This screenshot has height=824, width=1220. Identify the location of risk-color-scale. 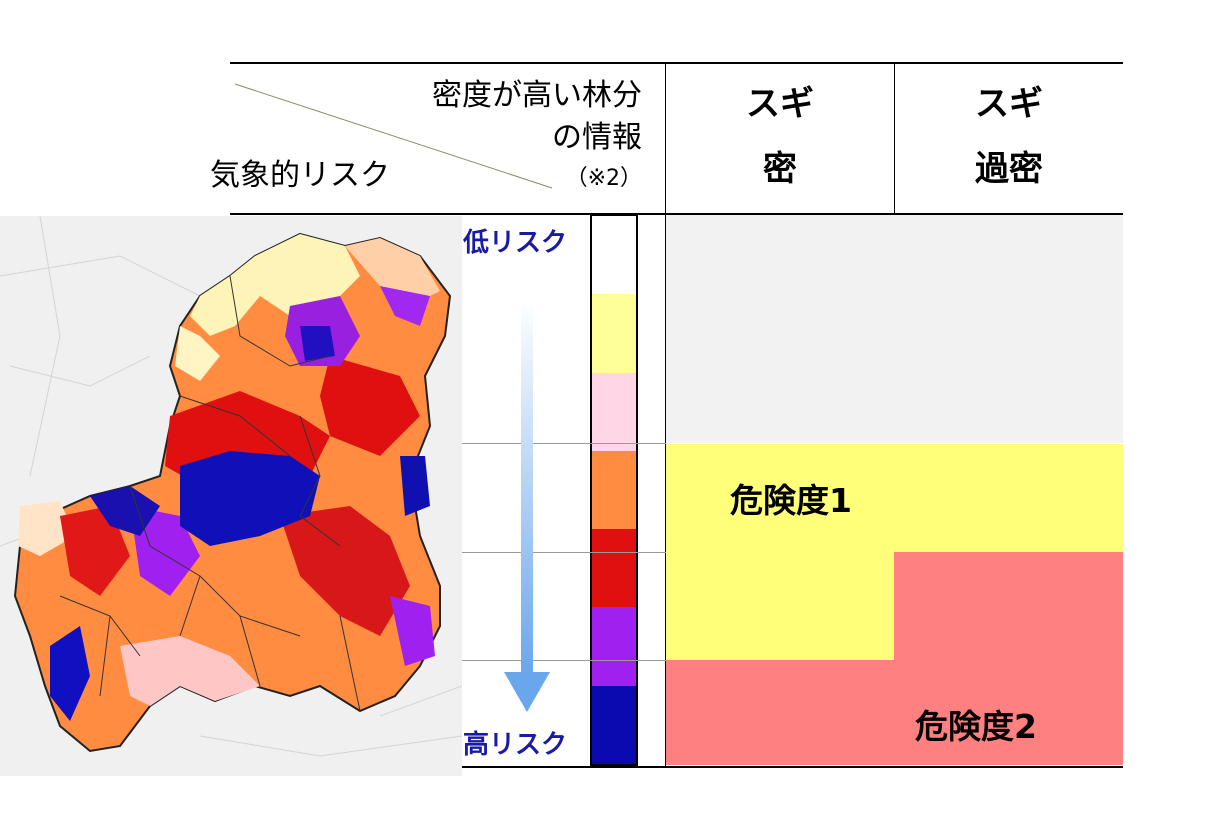
(614, 490).